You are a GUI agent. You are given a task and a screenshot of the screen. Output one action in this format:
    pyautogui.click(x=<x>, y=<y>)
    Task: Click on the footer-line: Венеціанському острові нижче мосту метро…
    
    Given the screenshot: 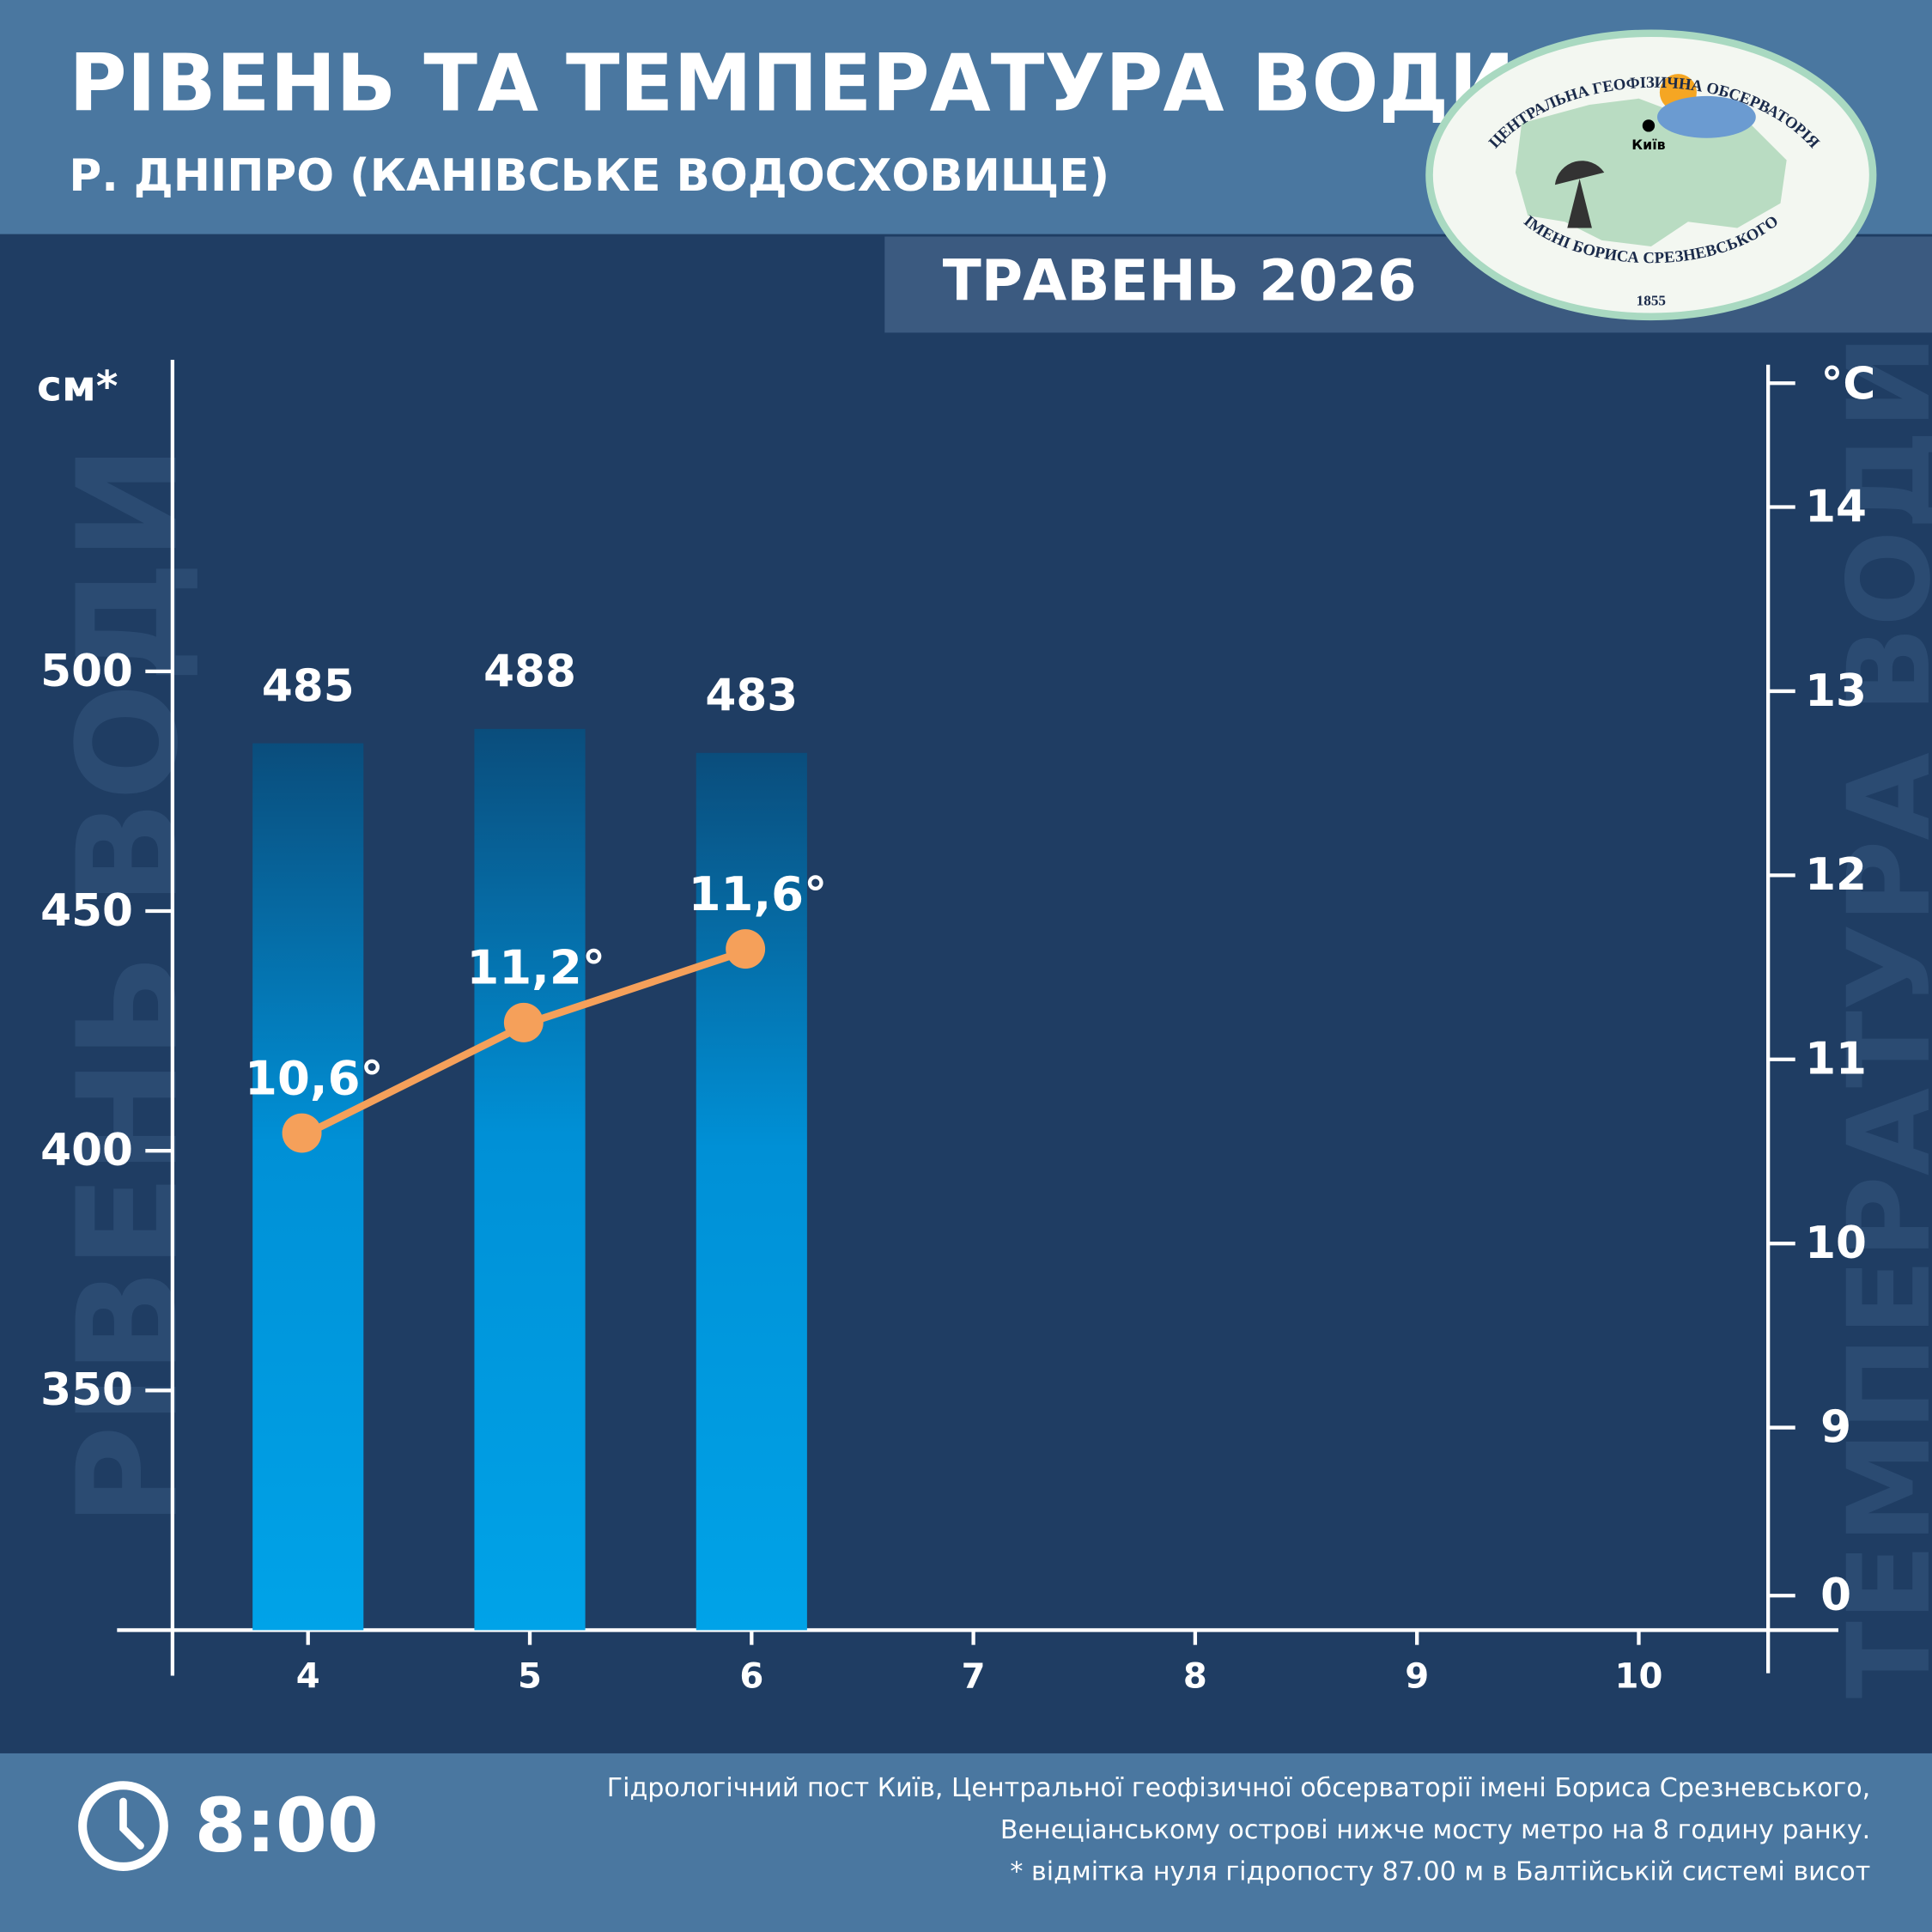 What is the action you would take?
    pyautogui.click(x=1435, y=1830)
    